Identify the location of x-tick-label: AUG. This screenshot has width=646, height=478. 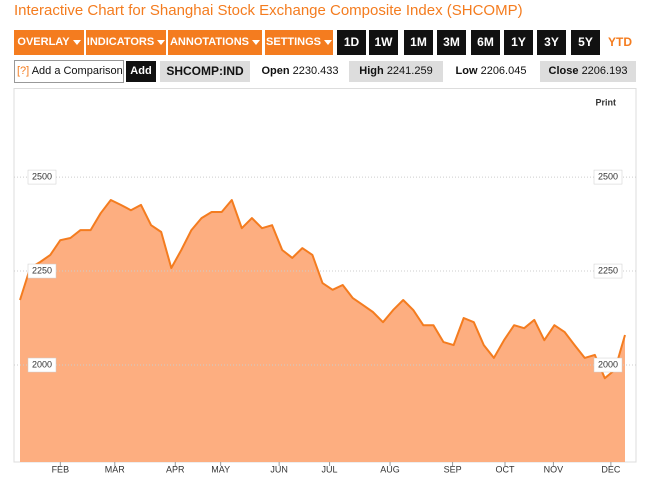
(390, 469).